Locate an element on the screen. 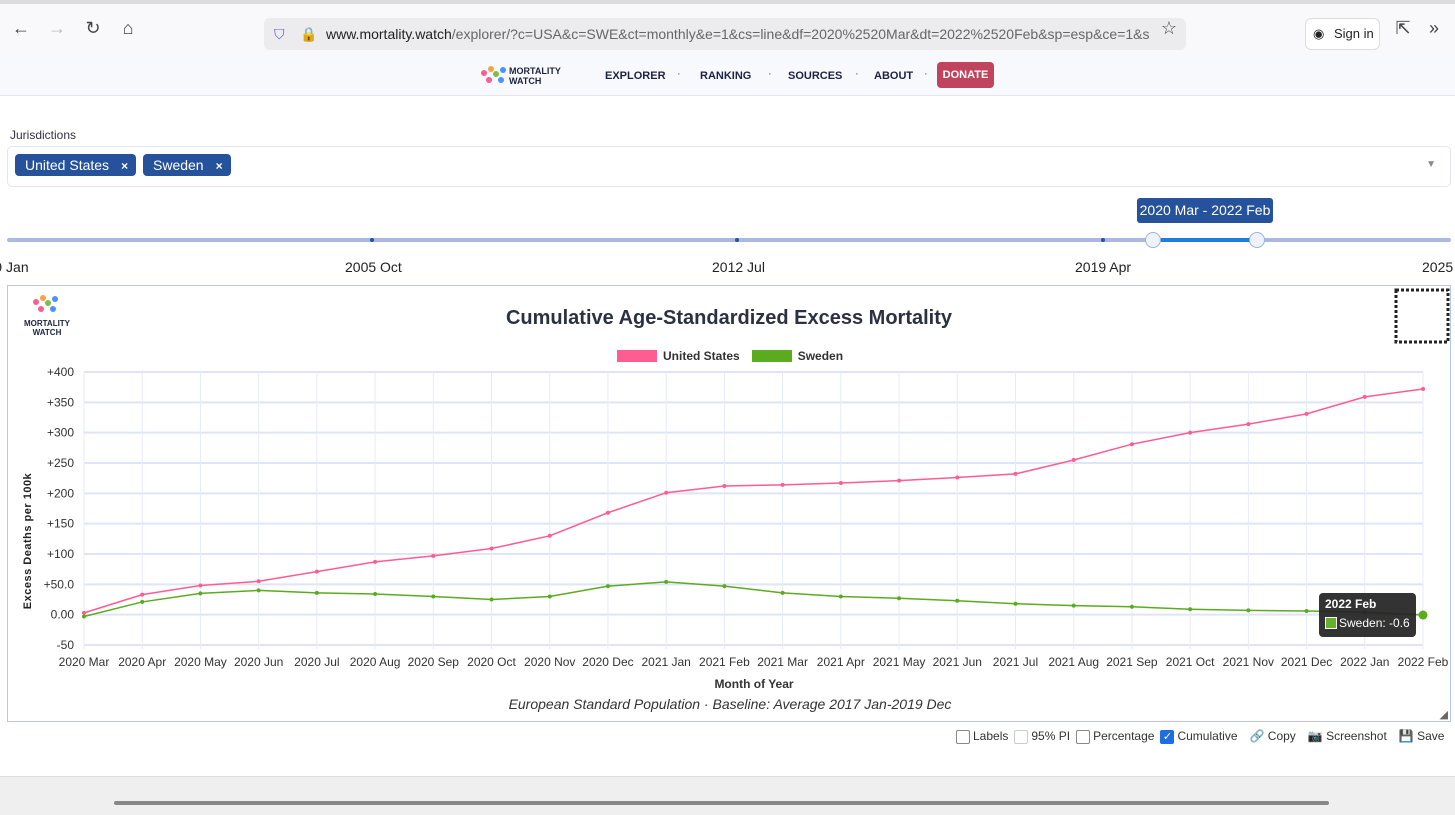 This screenshot has height=815, width=1455. copy-button: 🔗 Copy is located at coordinates (1273, 736).